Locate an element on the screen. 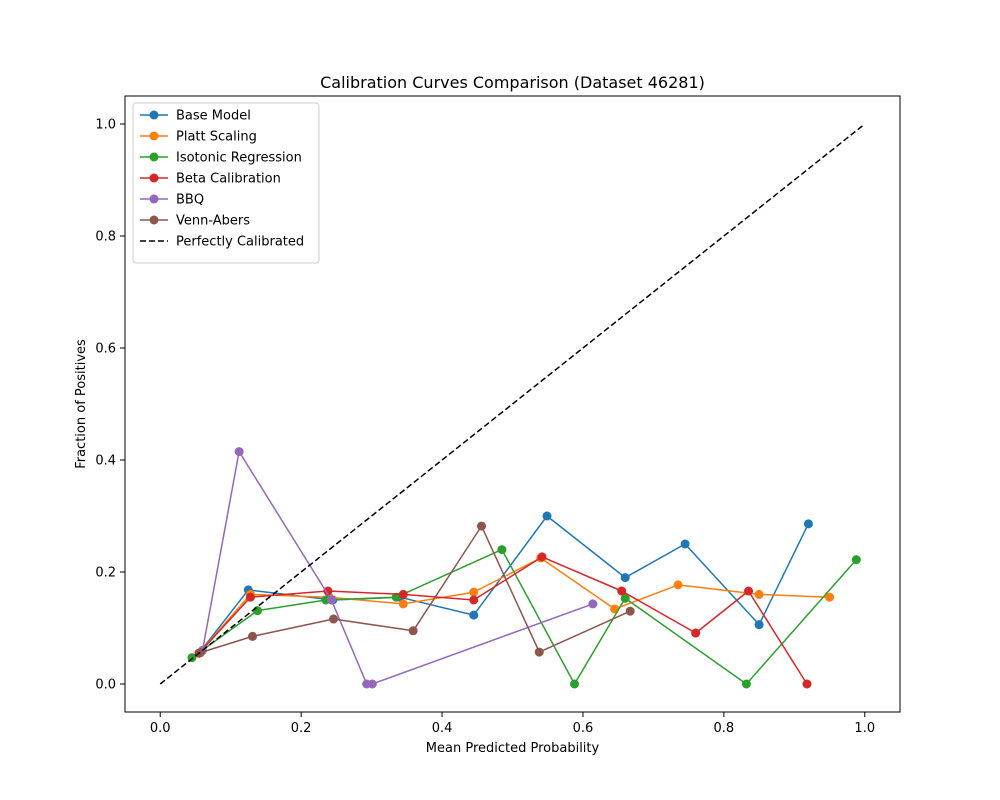 The image size is (1000, 800). y-tick-label: 1.0 is located at coordinates (105, 125).